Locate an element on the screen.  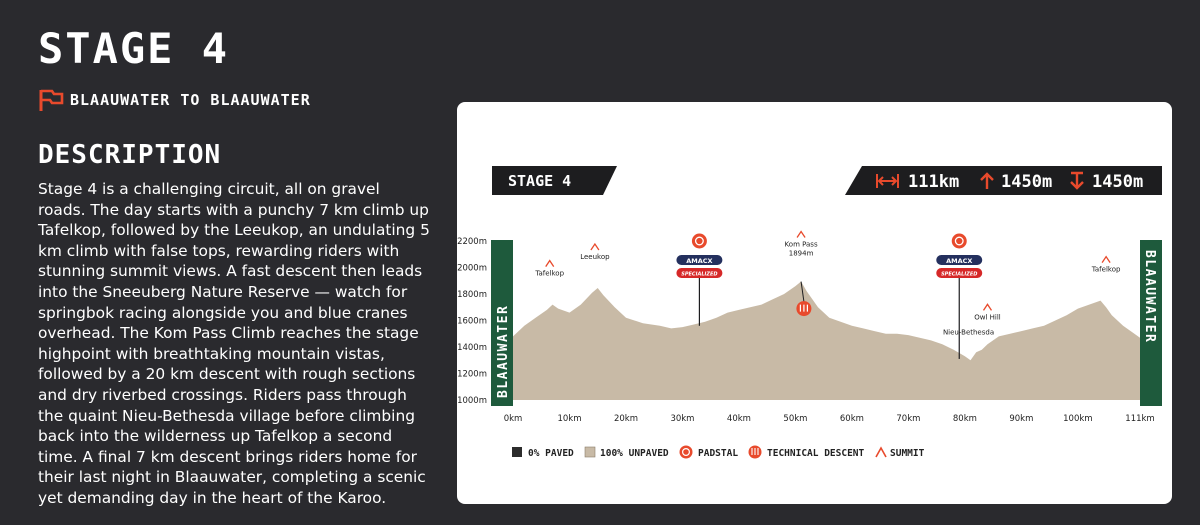
summit-label: Kom Pass is located at coordinates (801, 245).